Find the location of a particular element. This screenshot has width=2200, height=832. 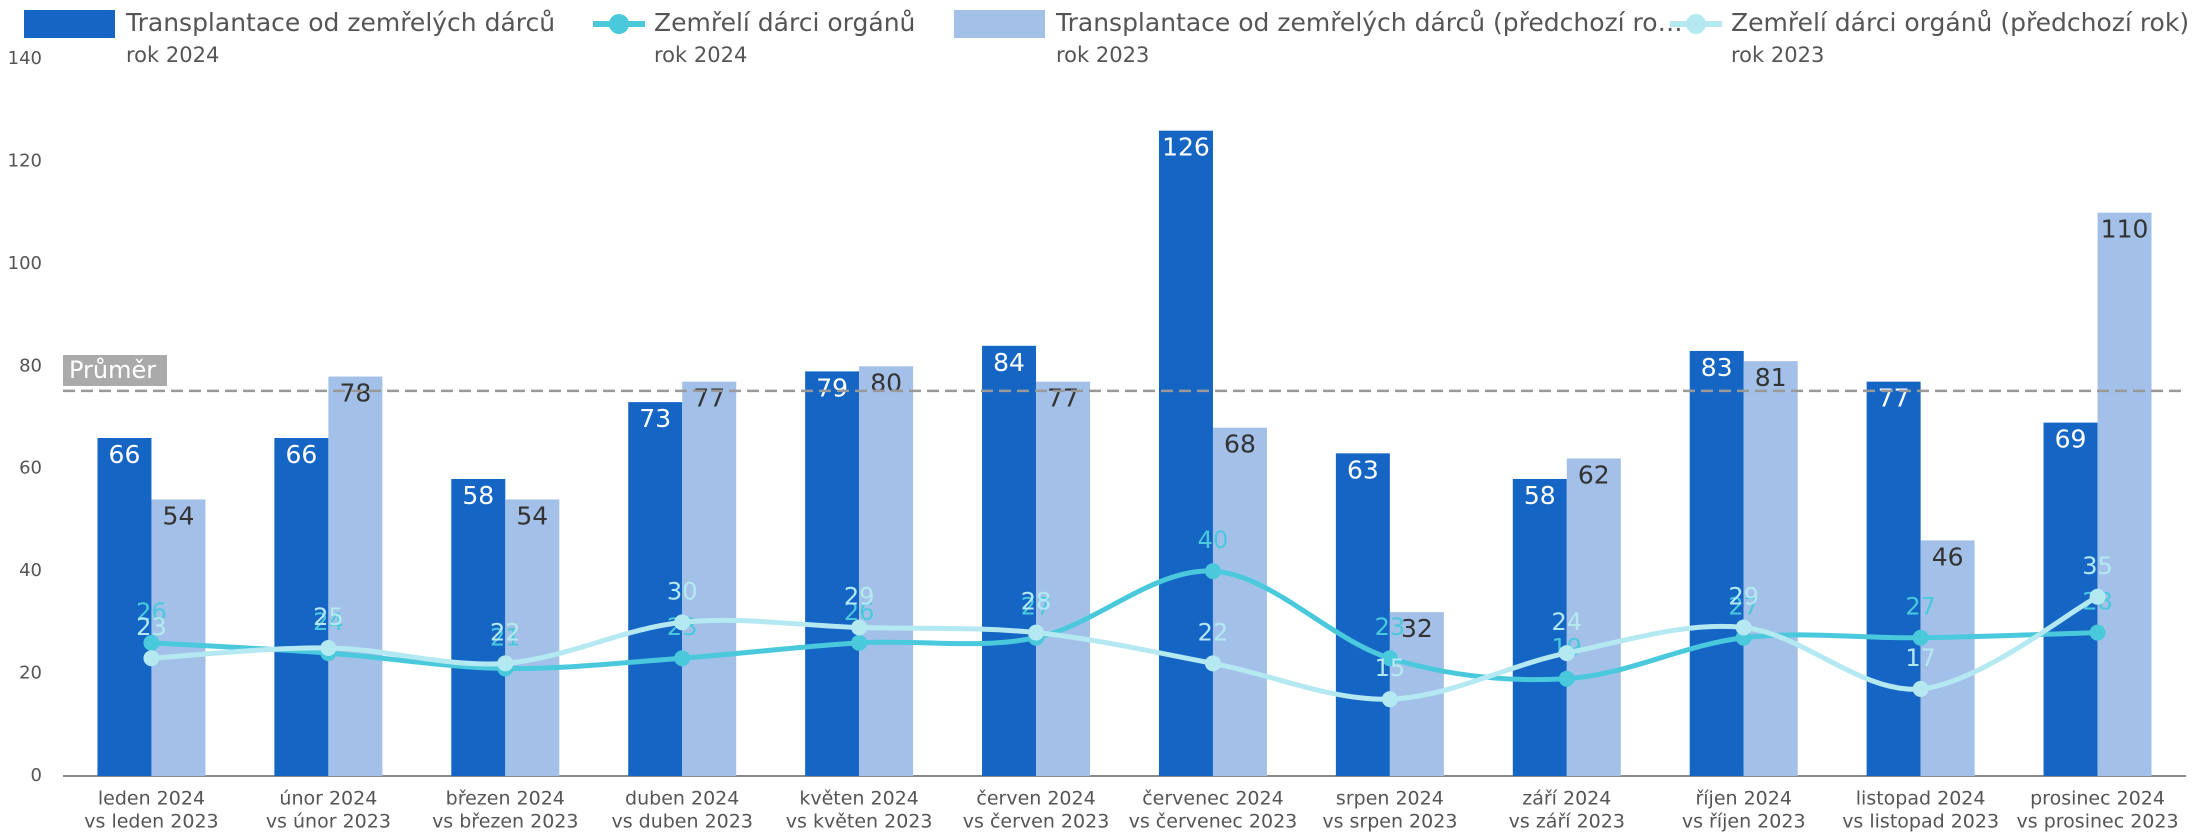

y-tick-label: 0 is located at coordinates (36, 775).